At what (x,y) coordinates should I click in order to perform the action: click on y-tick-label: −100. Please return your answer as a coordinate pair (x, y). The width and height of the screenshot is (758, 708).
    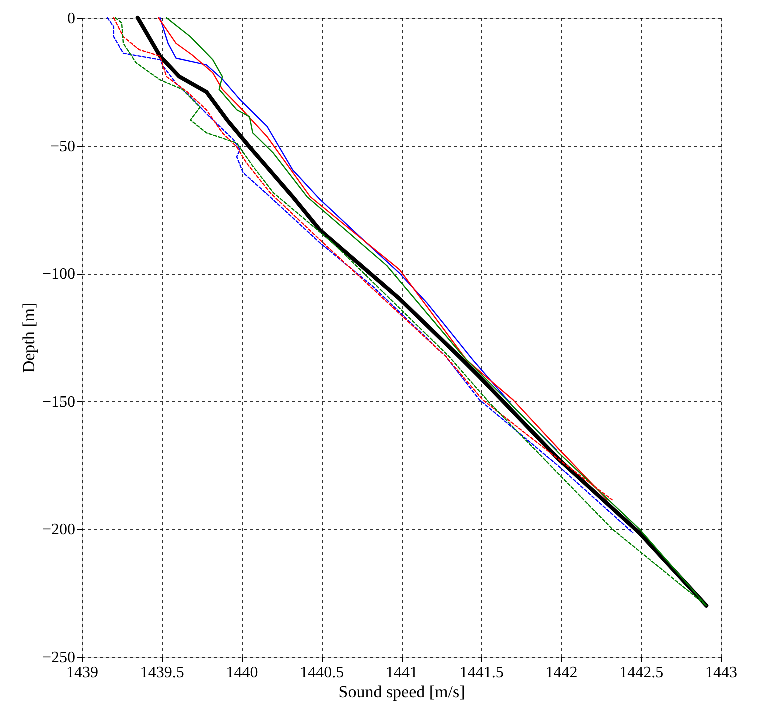
    Looking at the image, I should click on (59, 275).